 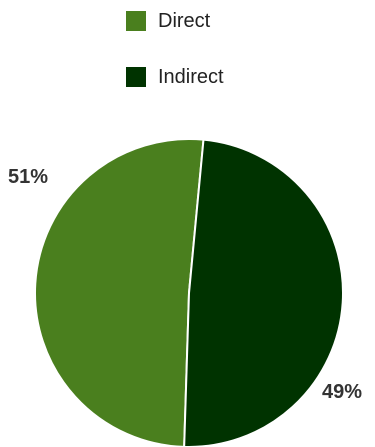 I want to click on slice-label-direct: 51%, so click(x=28, y=177).